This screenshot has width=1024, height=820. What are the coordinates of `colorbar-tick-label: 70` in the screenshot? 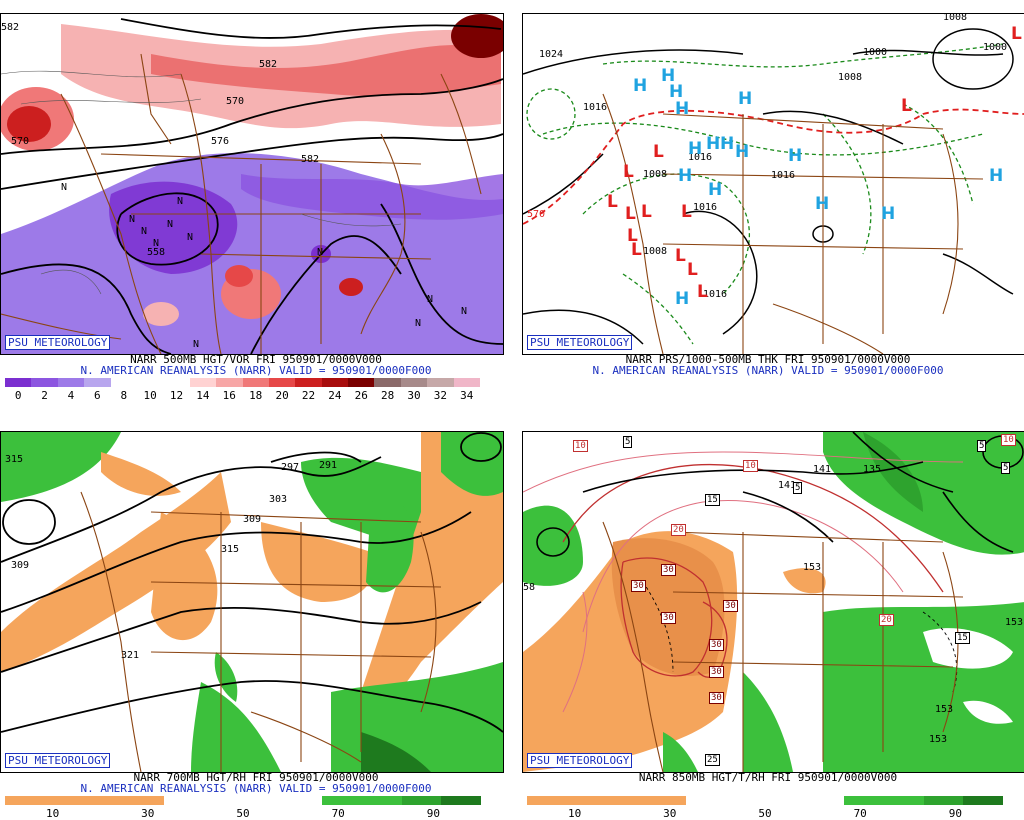 It's located at (860, 813).